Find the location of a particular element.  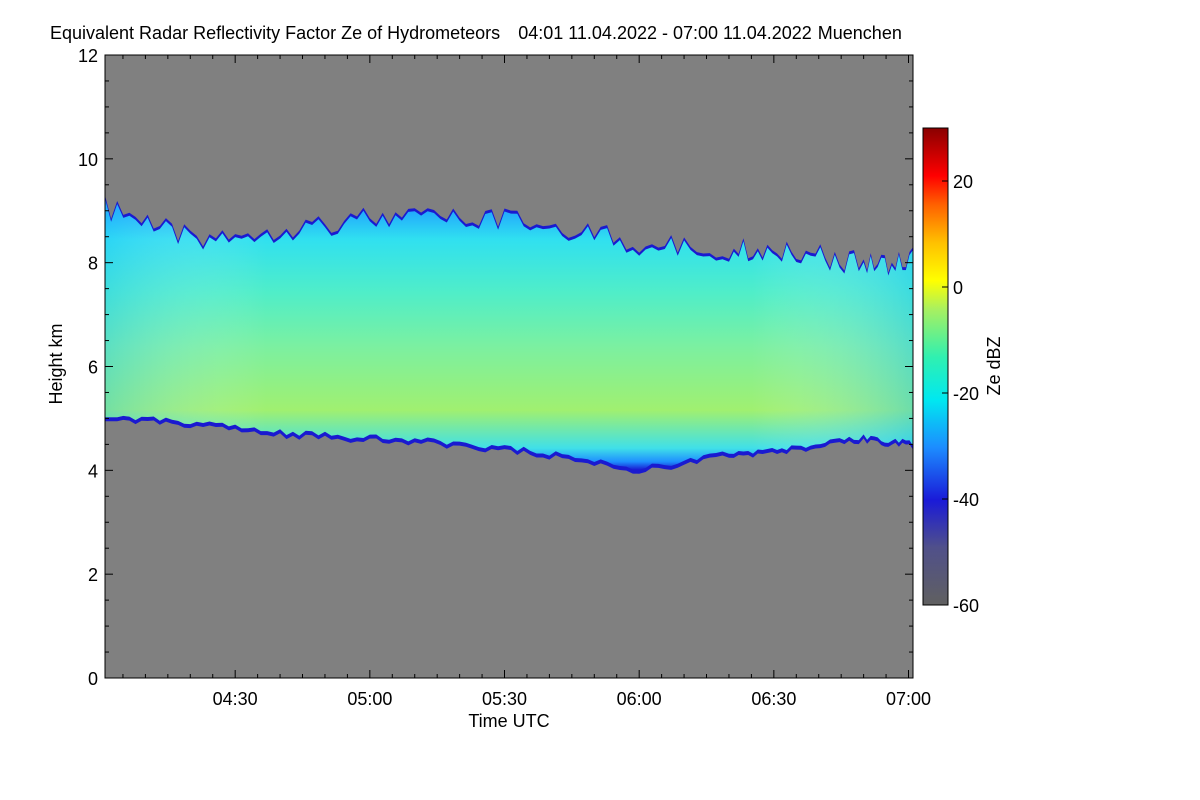

colorbar-tick-label: -20 is located at coordinates (966, 394).